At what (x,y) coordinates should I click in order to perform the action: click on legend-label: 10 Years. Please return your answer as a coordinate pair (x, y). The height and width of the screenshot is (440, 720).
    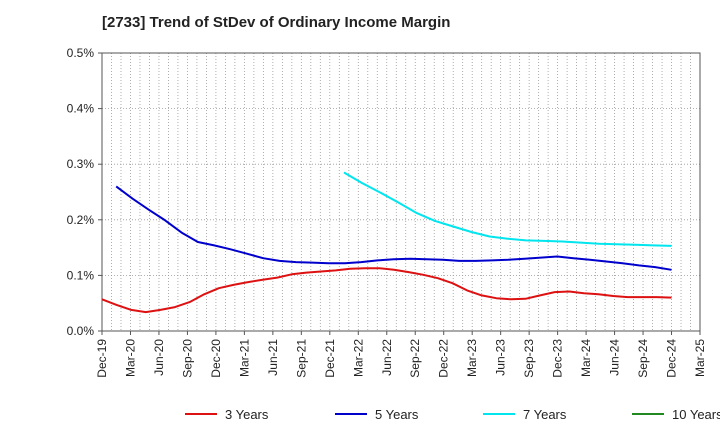
    Looking at the image, I should click on (696, 414).